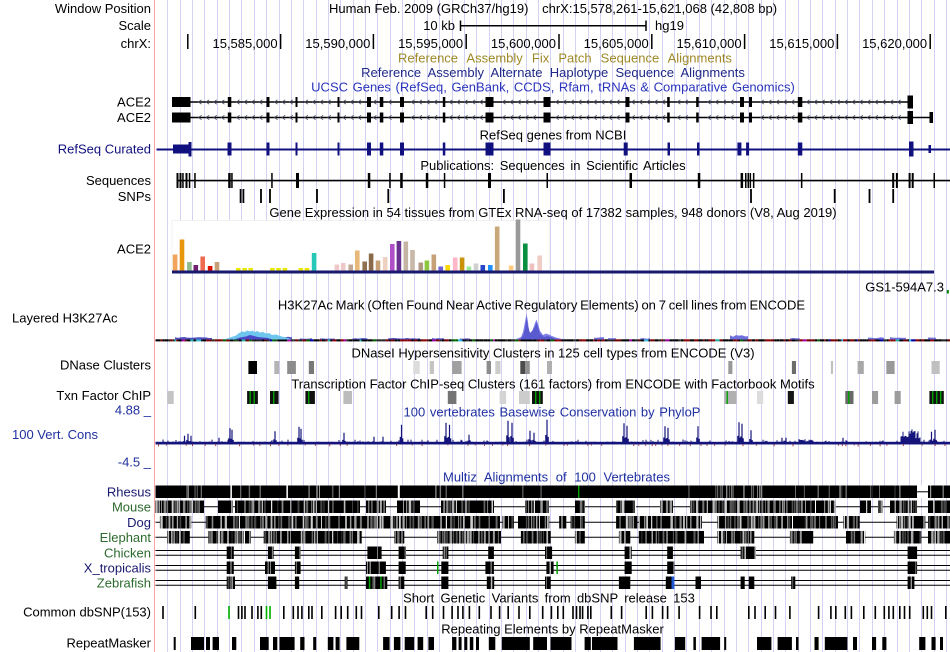 This screenshot has width=950, height=652. I want to click on svg-text: SNPs, so click(135, 196).